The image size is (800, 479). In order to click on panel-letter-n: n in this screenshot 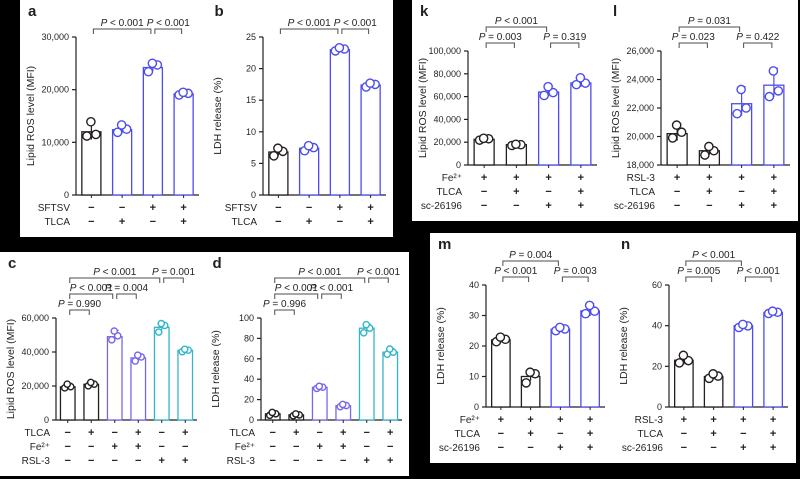, I will do `click(626, 244)`.